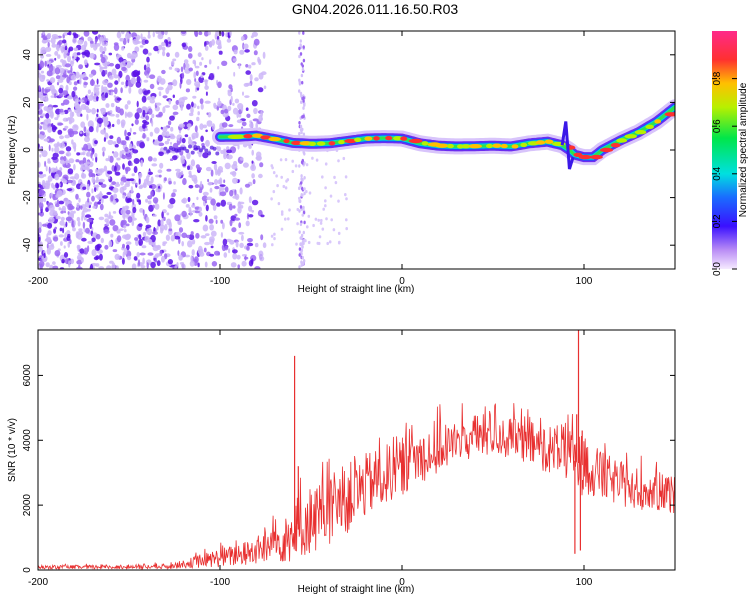 The width and height of the screenshot is (750, 600). Describe the element at coordinates (717, 126) in the screenshot. I see `colorbar-tick-label: 0.6` at that location.